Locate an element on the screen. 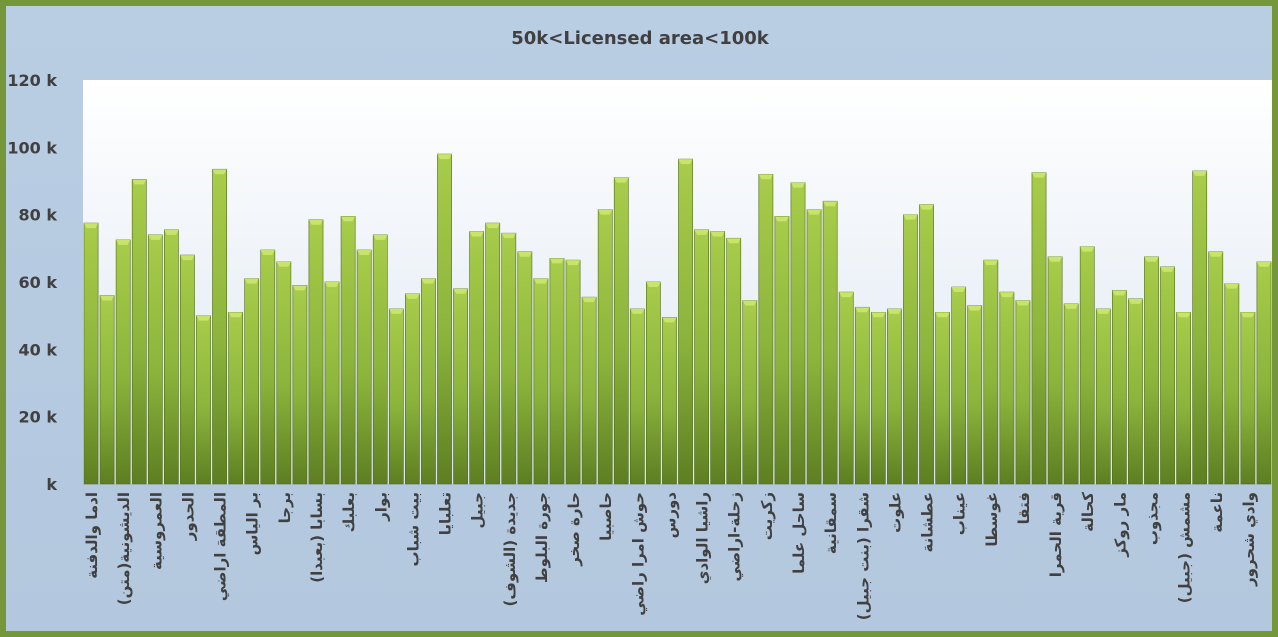 The image size is (1278, 637). x-tick-label: جورة البلوط is located at coordinates (542, 537).